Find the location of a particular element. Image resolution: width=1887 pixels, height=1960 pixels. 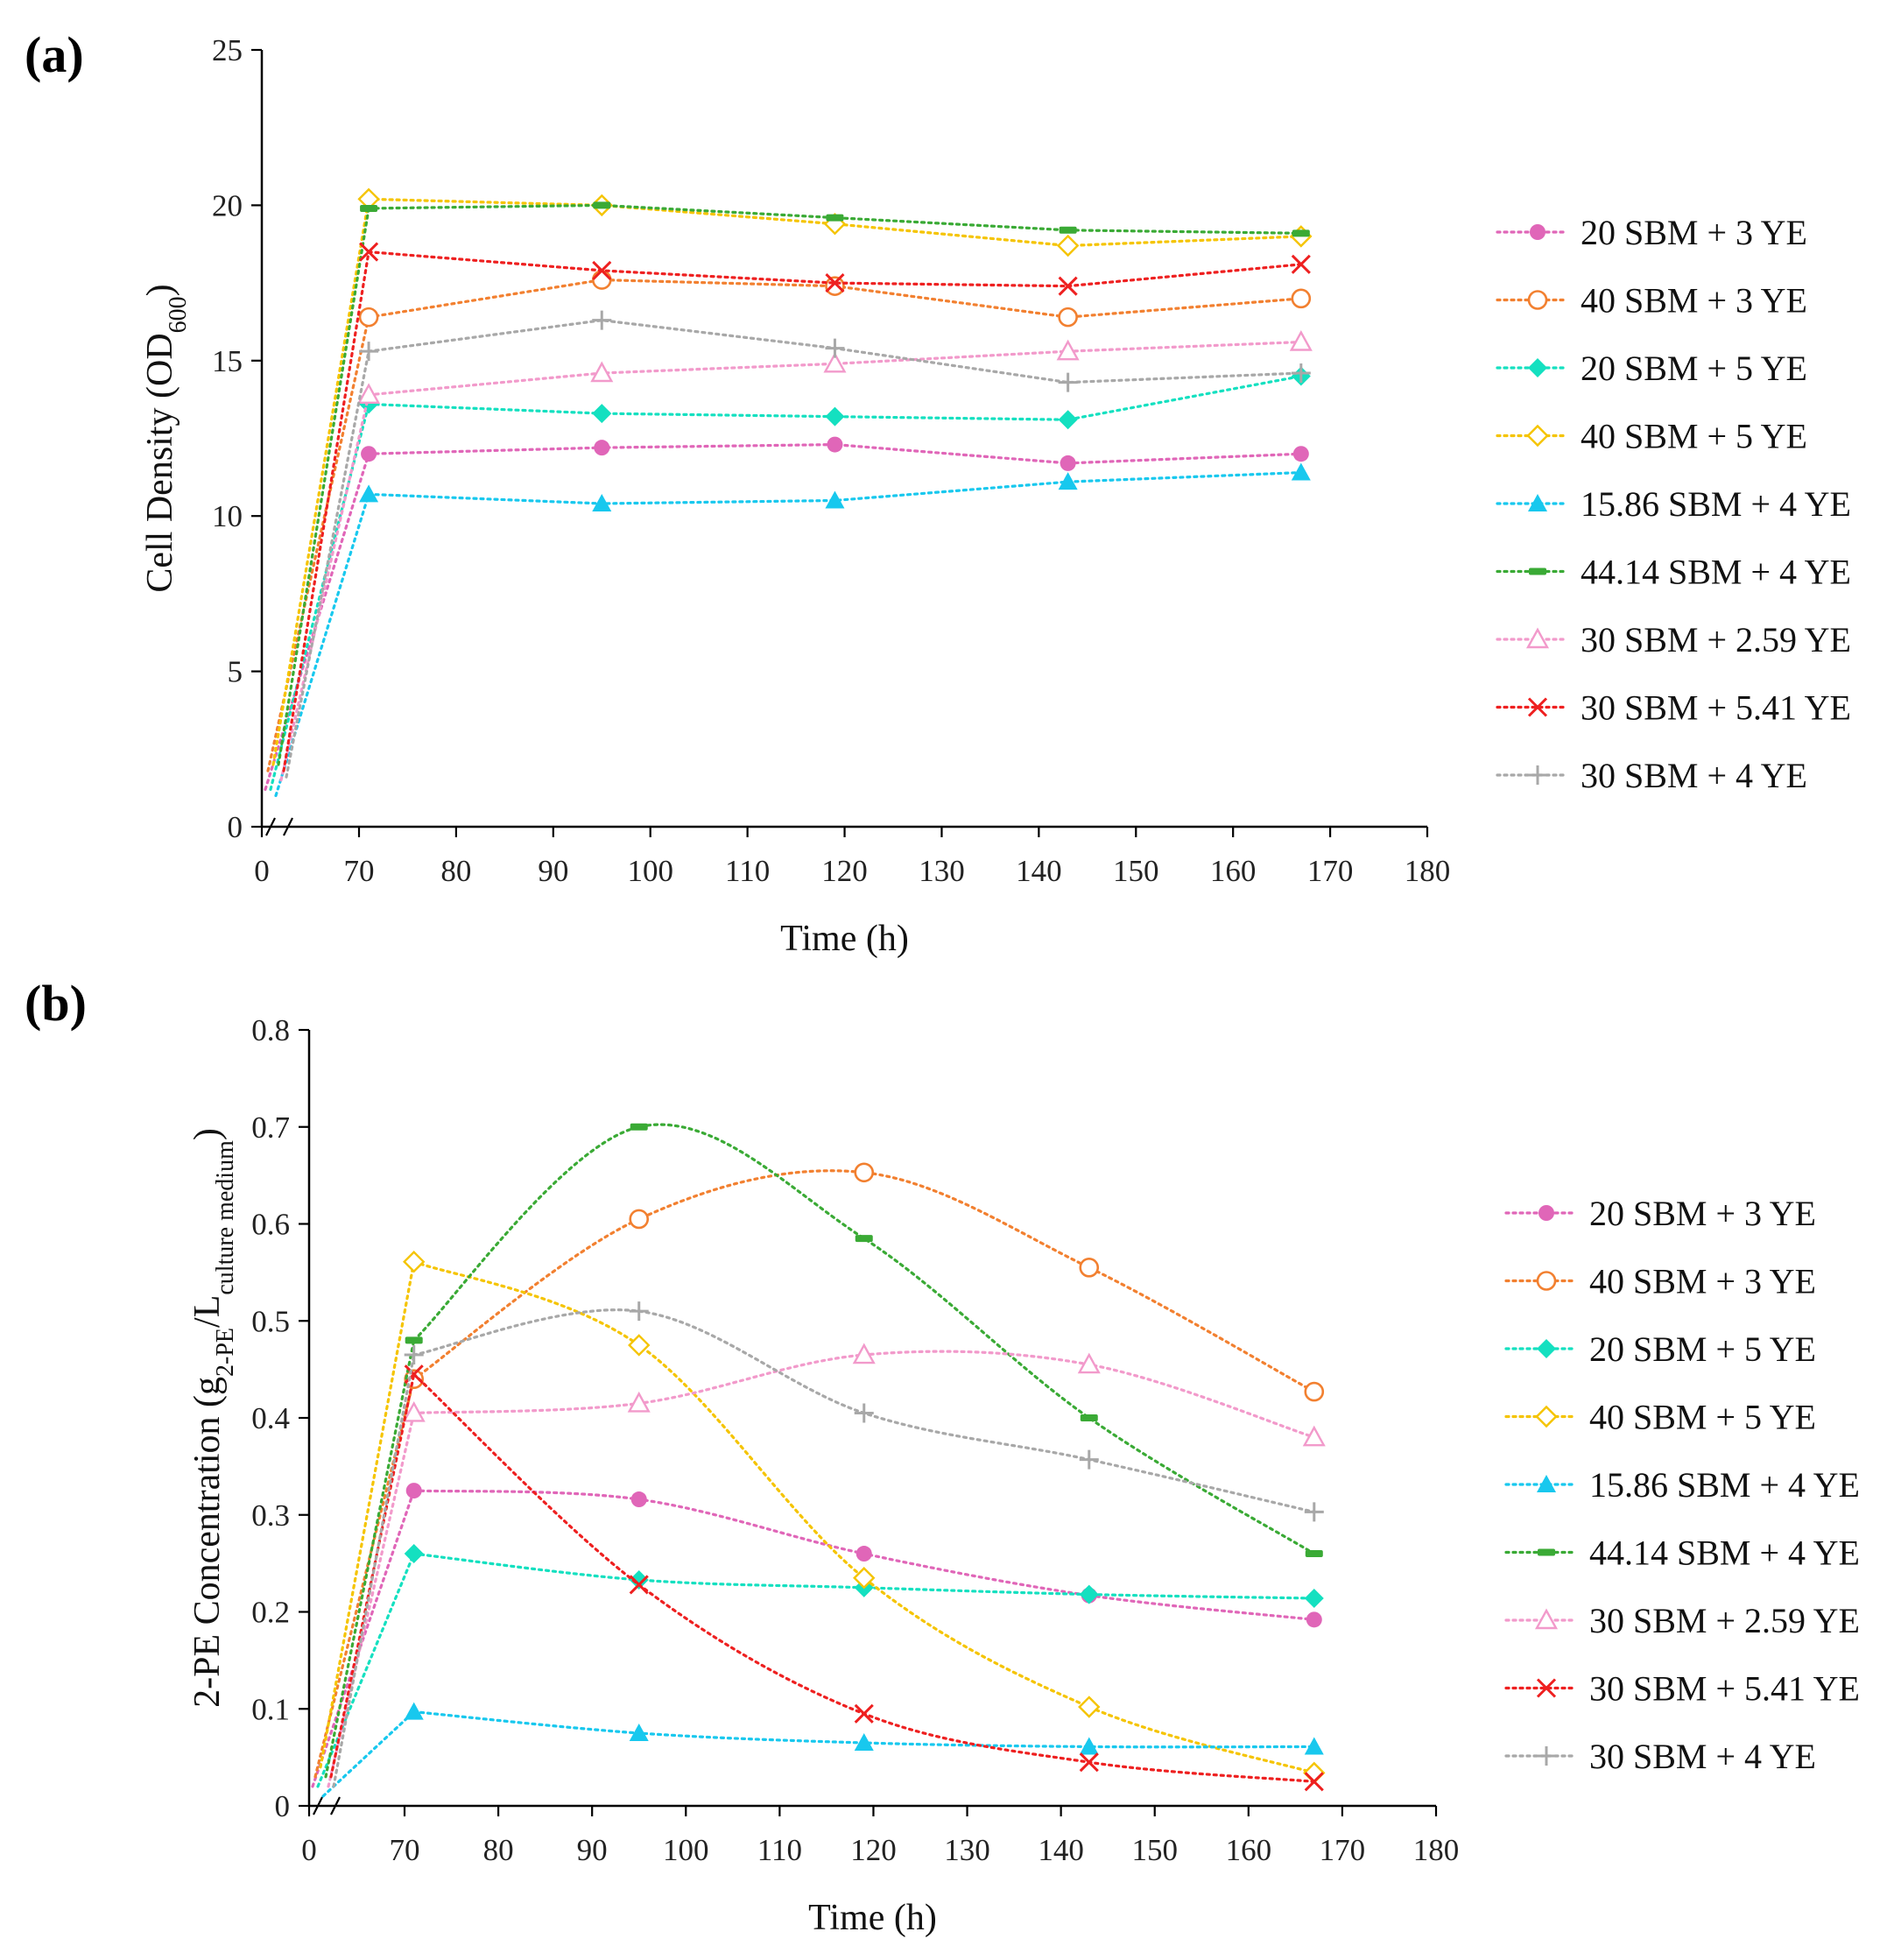

x-tick-label: 80 is located at coordinates (498, 1850).